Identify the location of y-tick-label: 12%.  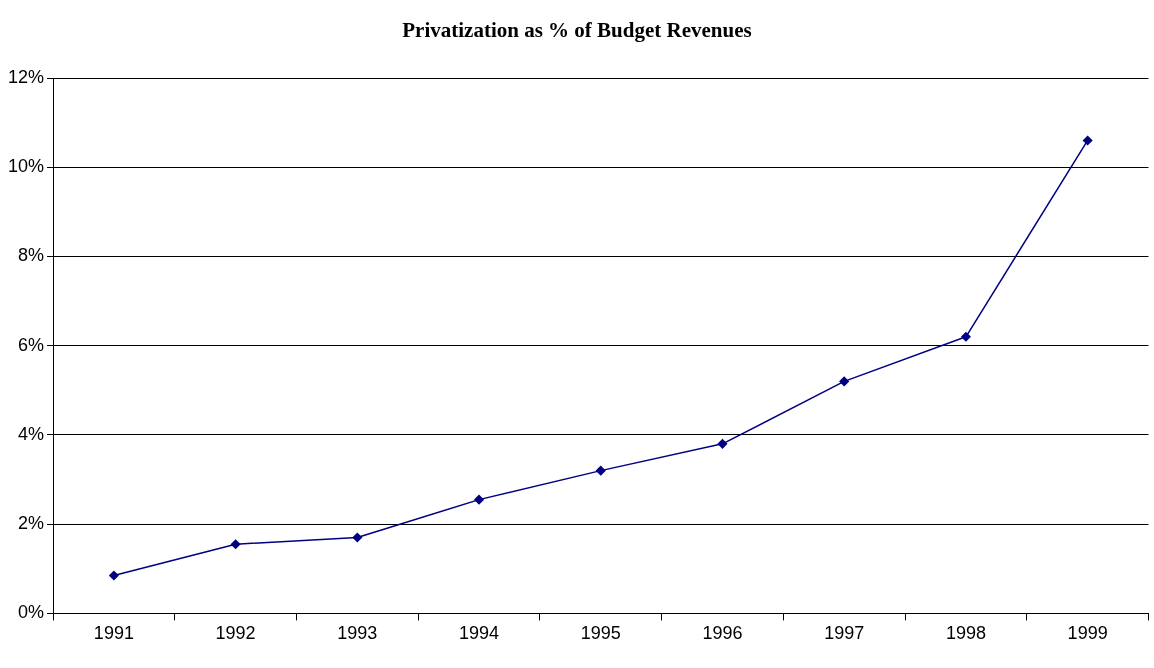
(26, 76).